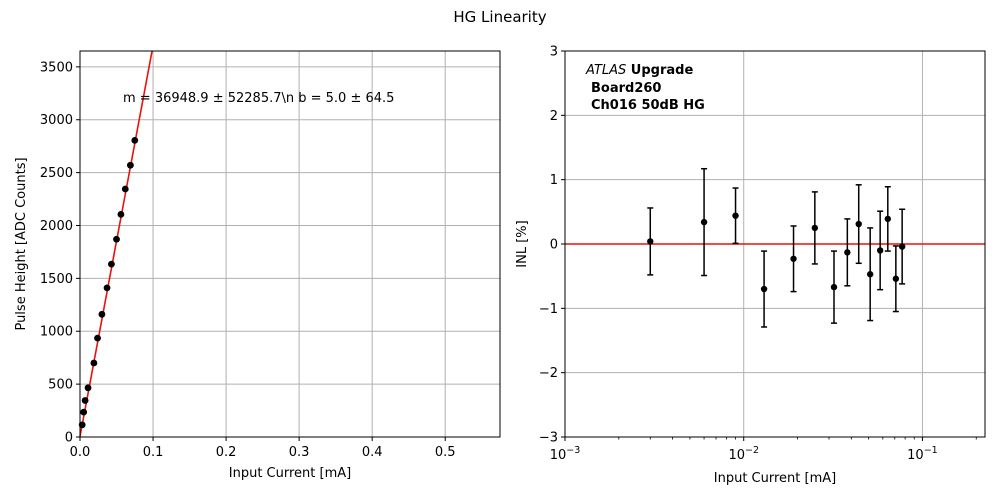  I want to click on left-y-axis-label: Pulse Height [ADC Counts], so click(21, 243).